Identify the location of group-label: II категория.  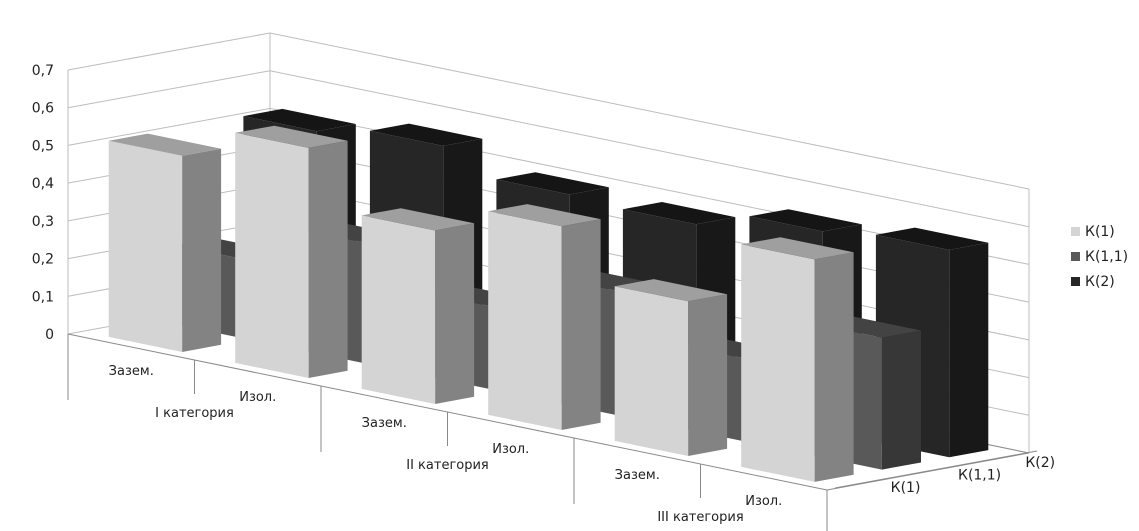
(447, 465).